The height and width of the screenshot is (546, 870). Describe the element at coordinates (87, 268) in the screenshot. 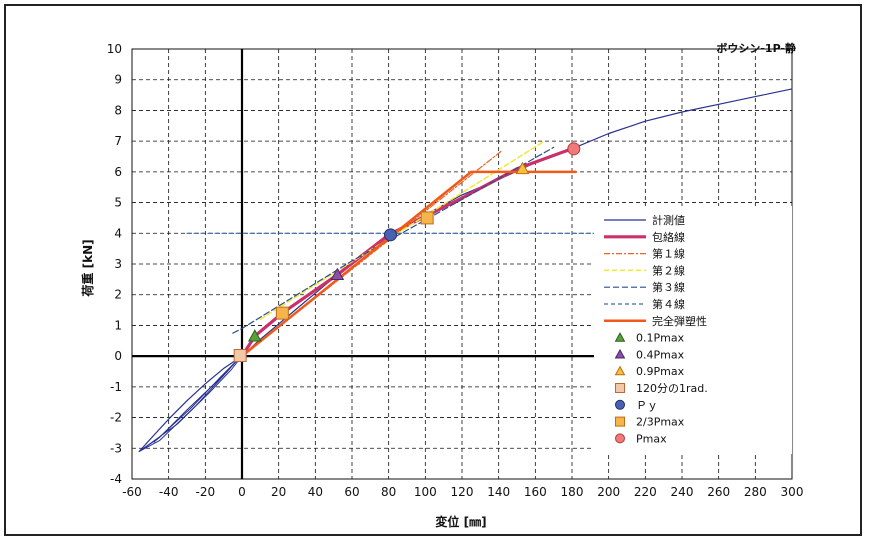

I see `y-axis-label: 荷重 [kN]` at that location.